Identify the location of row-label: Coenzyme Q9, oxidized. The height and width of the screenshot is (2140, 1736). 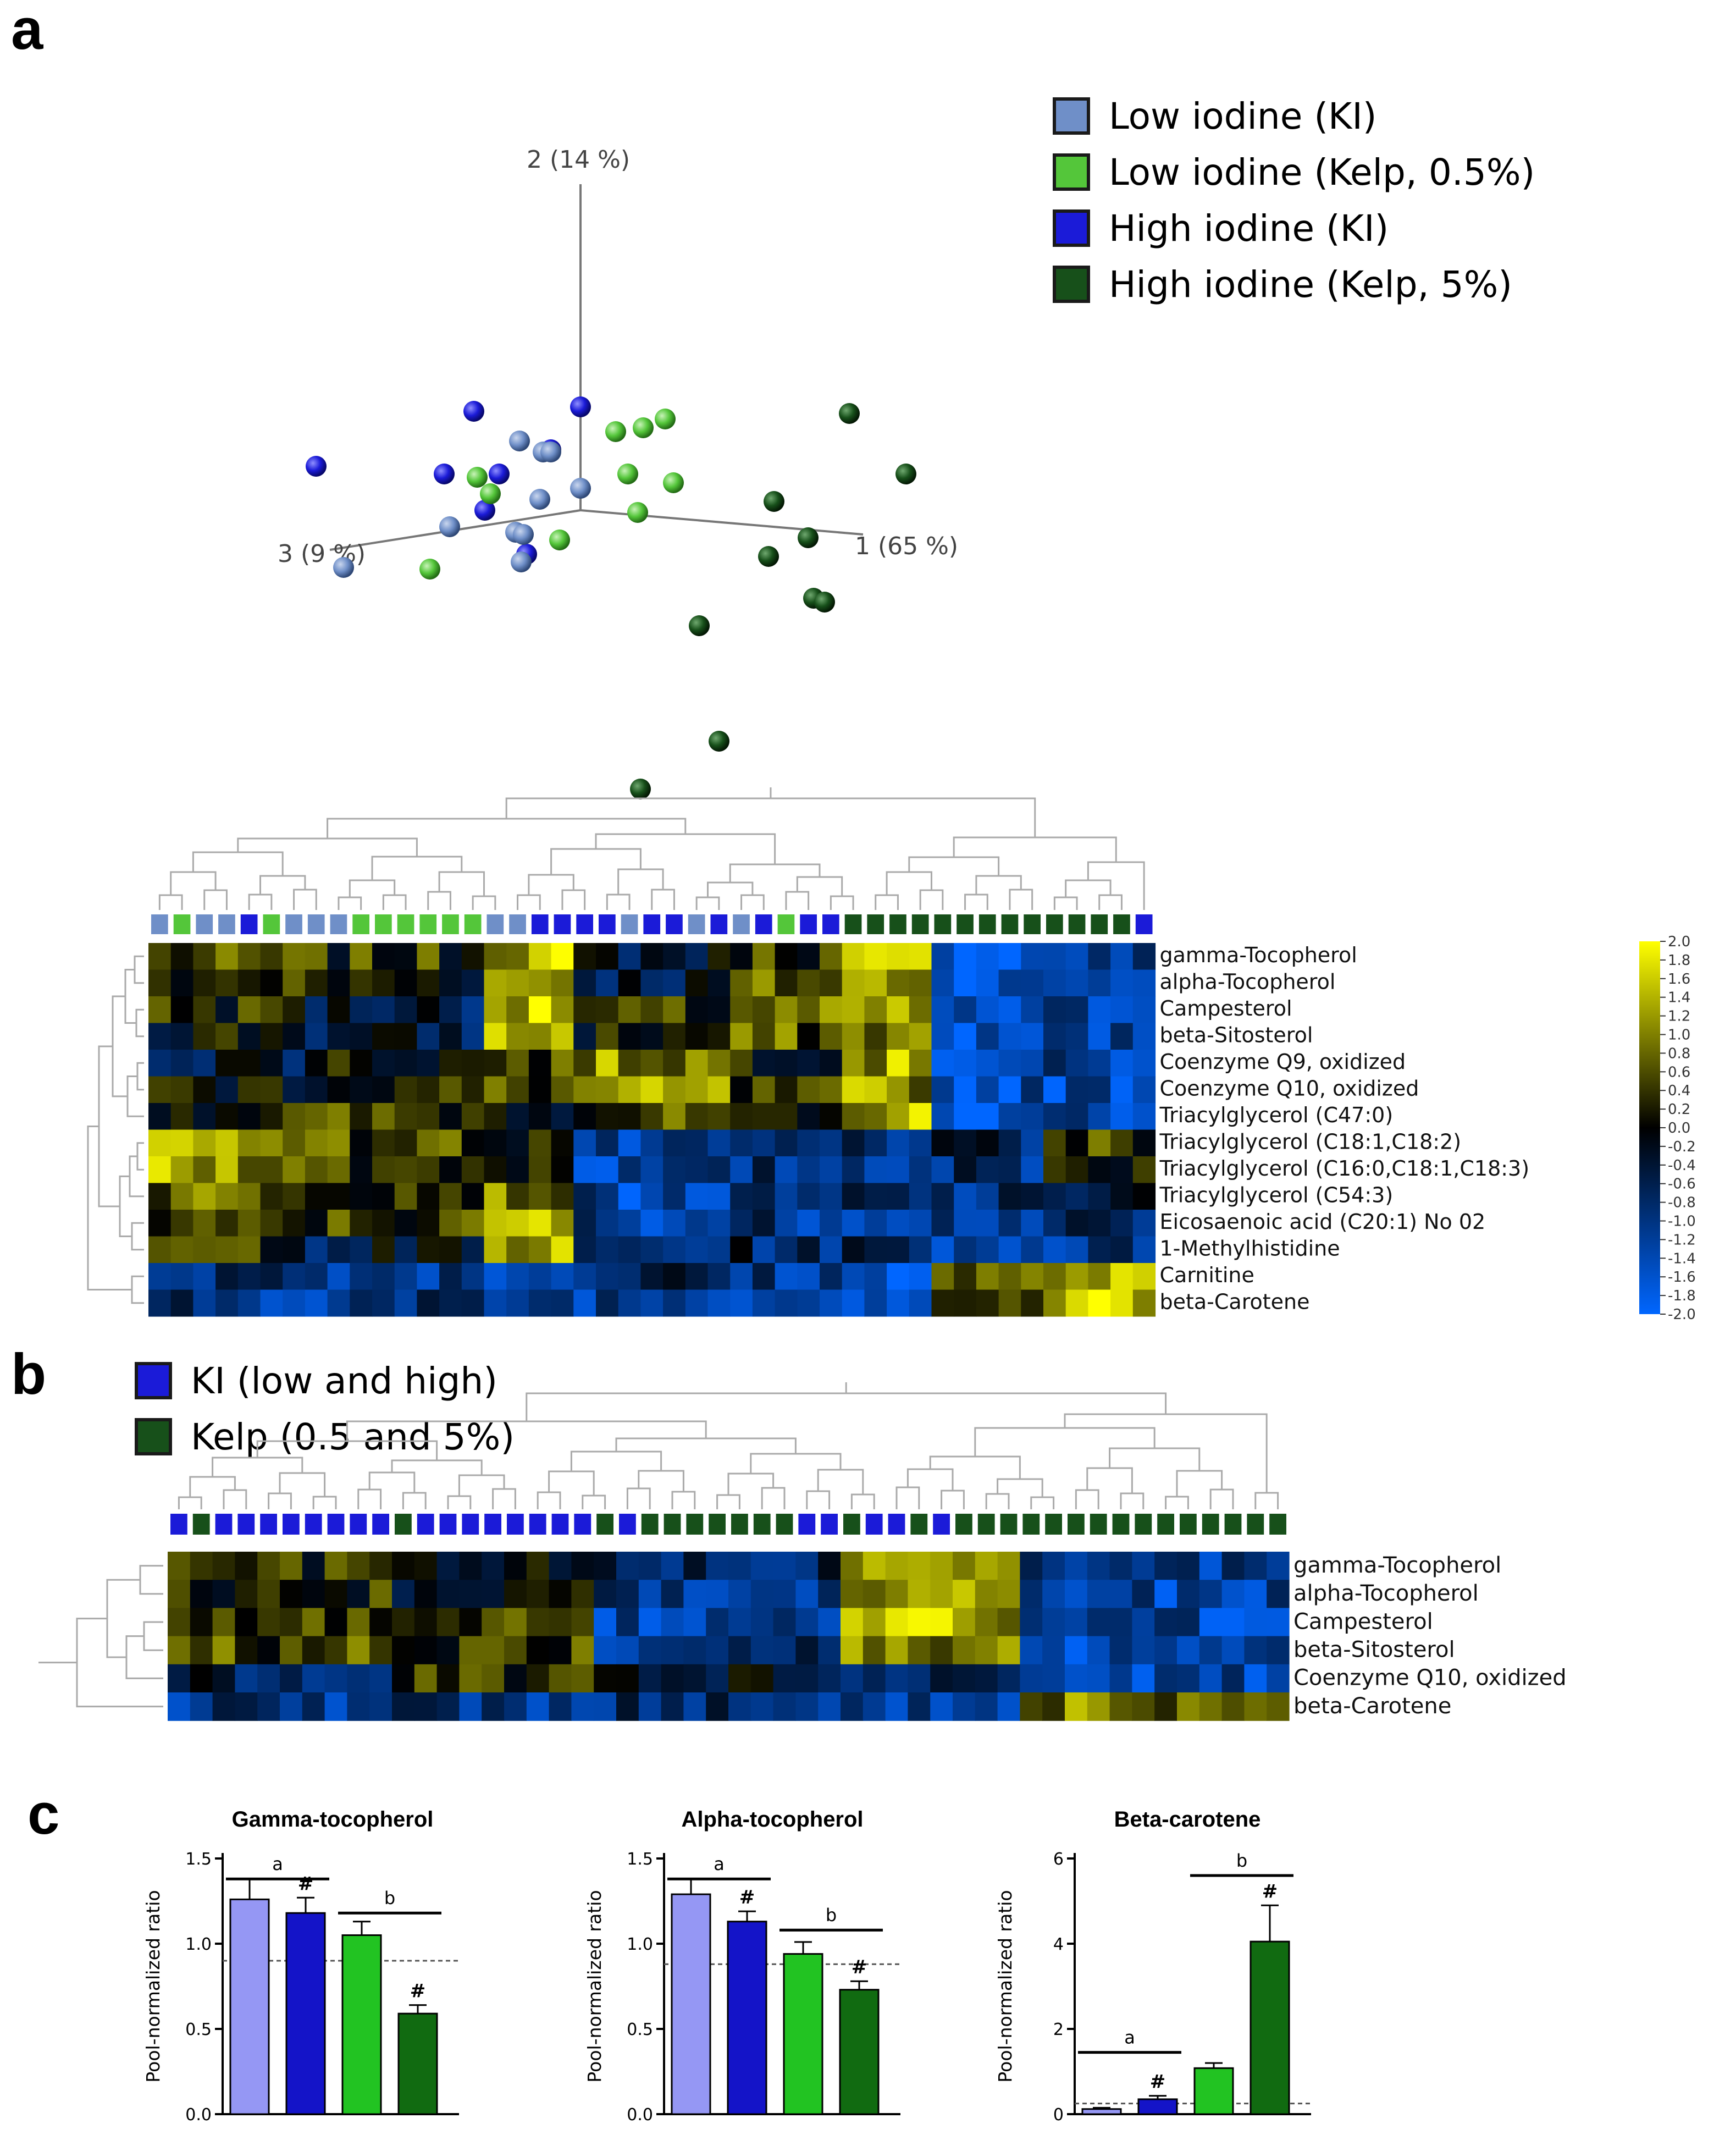
(1283, 1062).